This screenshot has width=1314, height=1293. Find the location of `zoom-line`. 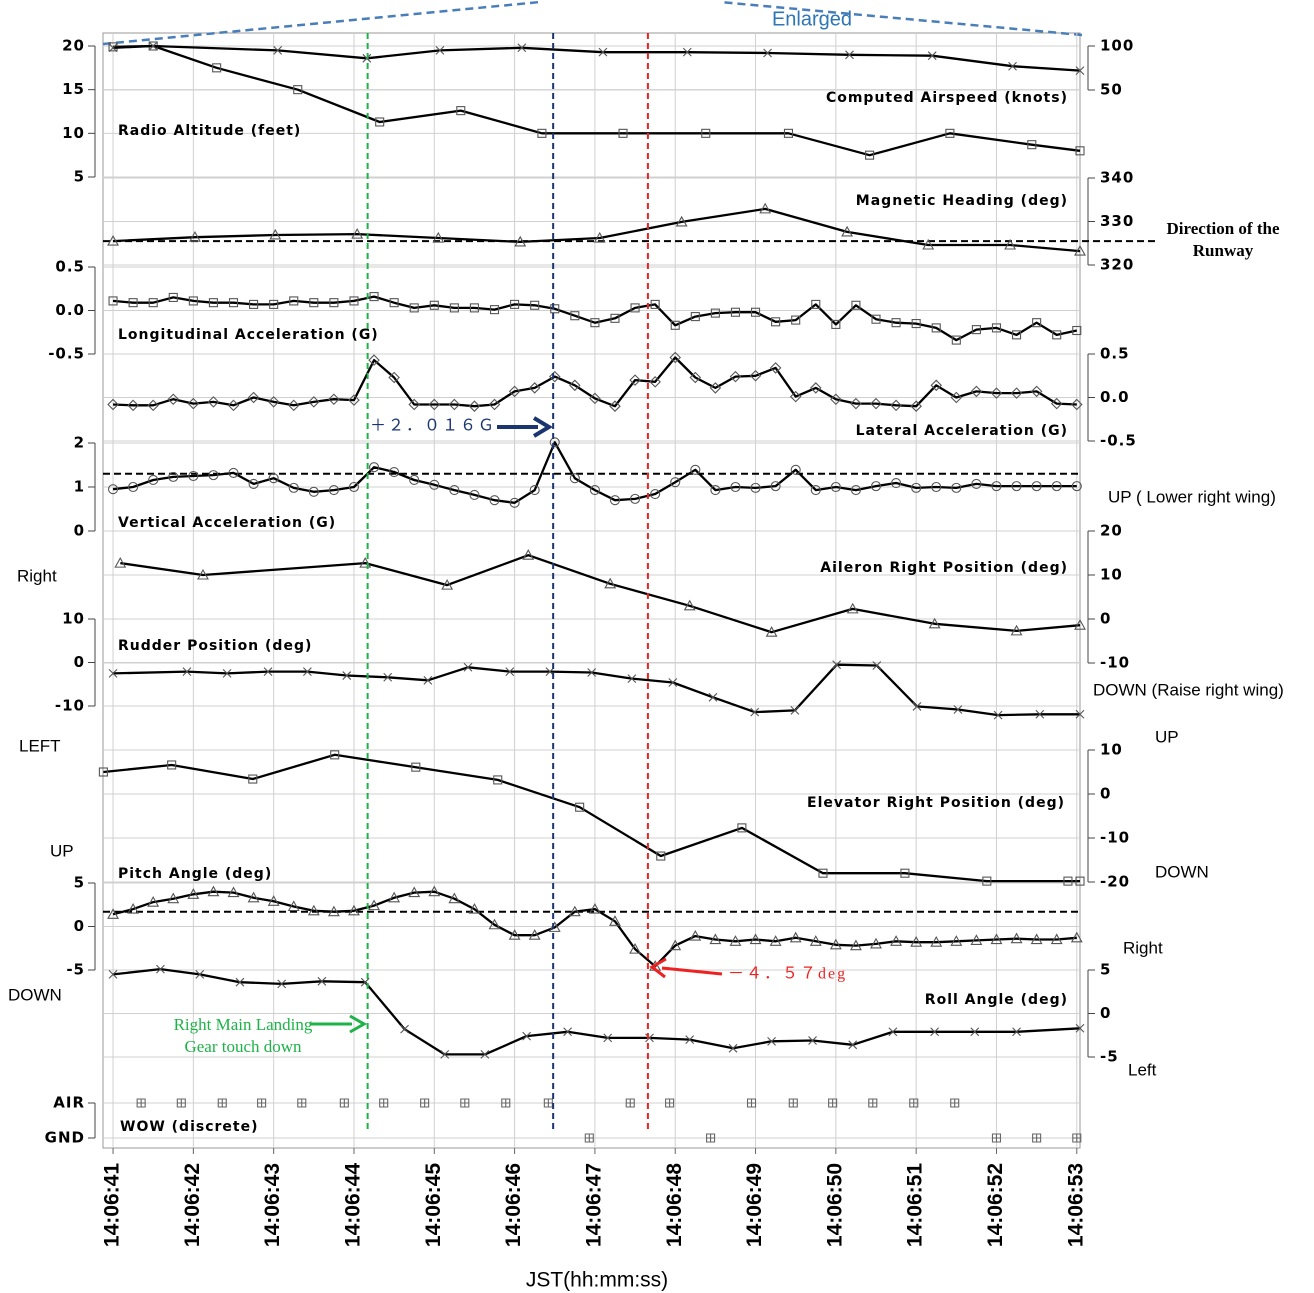

zoom-line is located at coordinates (321, 23).